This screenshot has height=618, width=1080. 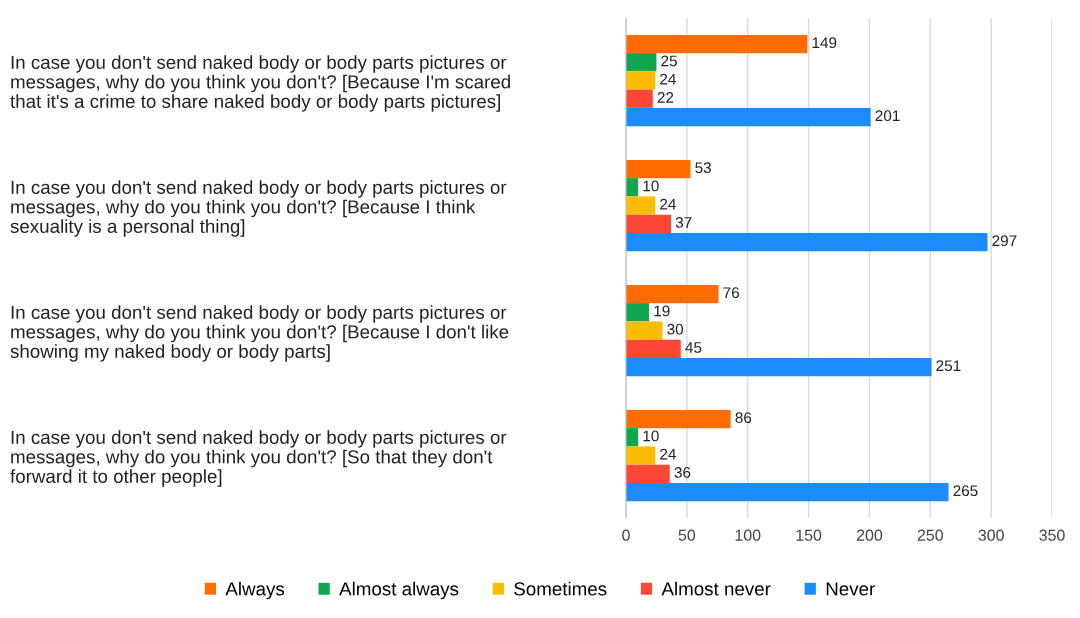 What do you see at coordinates (259, 333) in the screenshot?
I see `y-tick-label: In case you don't send naked body or body parts pictures or messages, why do you think you don't? [Because I don't like showing my naked body or body parts]` at bounding box center [259, 333].